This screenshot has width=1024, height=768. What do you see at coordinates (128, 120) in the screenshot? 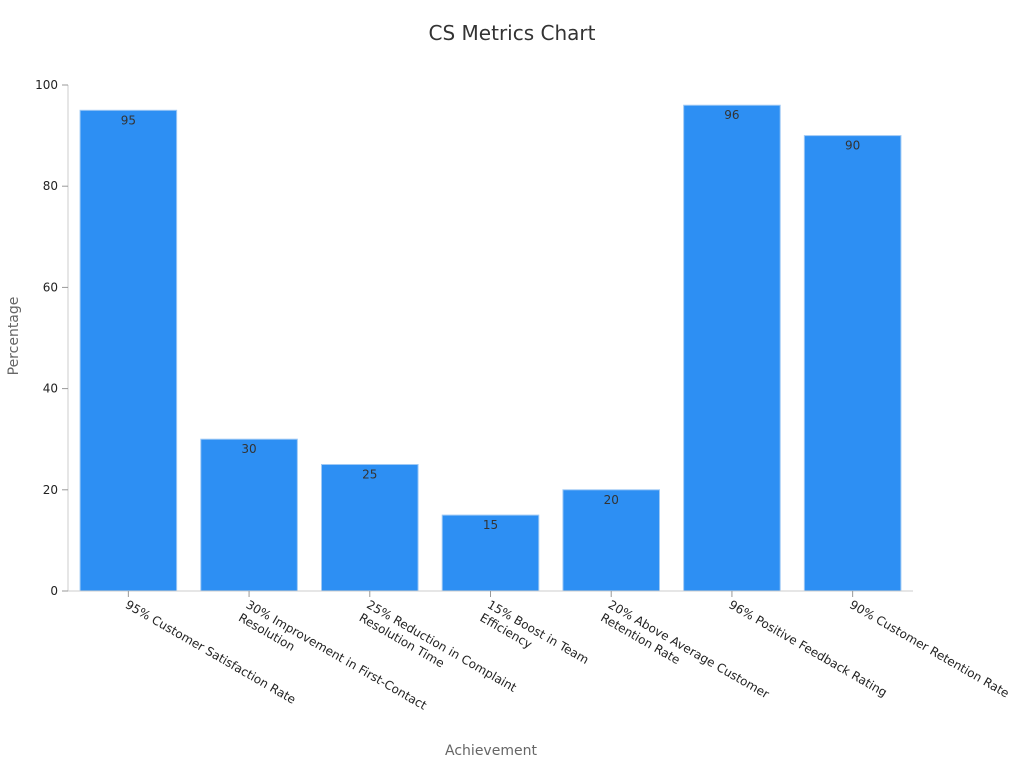
I see `bar-value-label: 95` at bounding box center [128, 120].